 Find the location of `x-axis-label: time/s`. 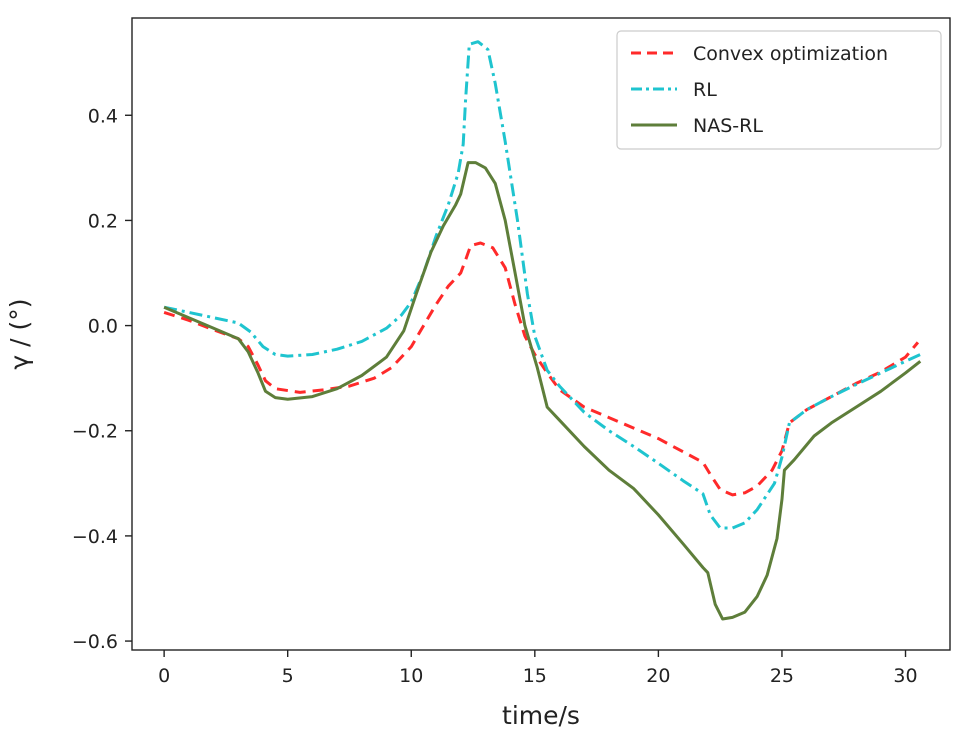

x-axis-label: time/s is located at coordinates (541, 715).